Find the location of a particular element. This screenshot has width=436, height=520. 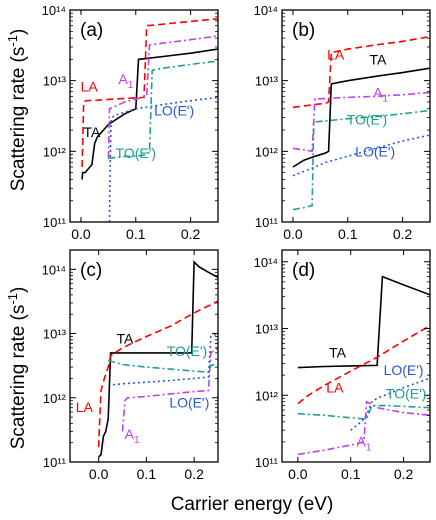

panel-label: (b) is located at coordinates (303, 30).